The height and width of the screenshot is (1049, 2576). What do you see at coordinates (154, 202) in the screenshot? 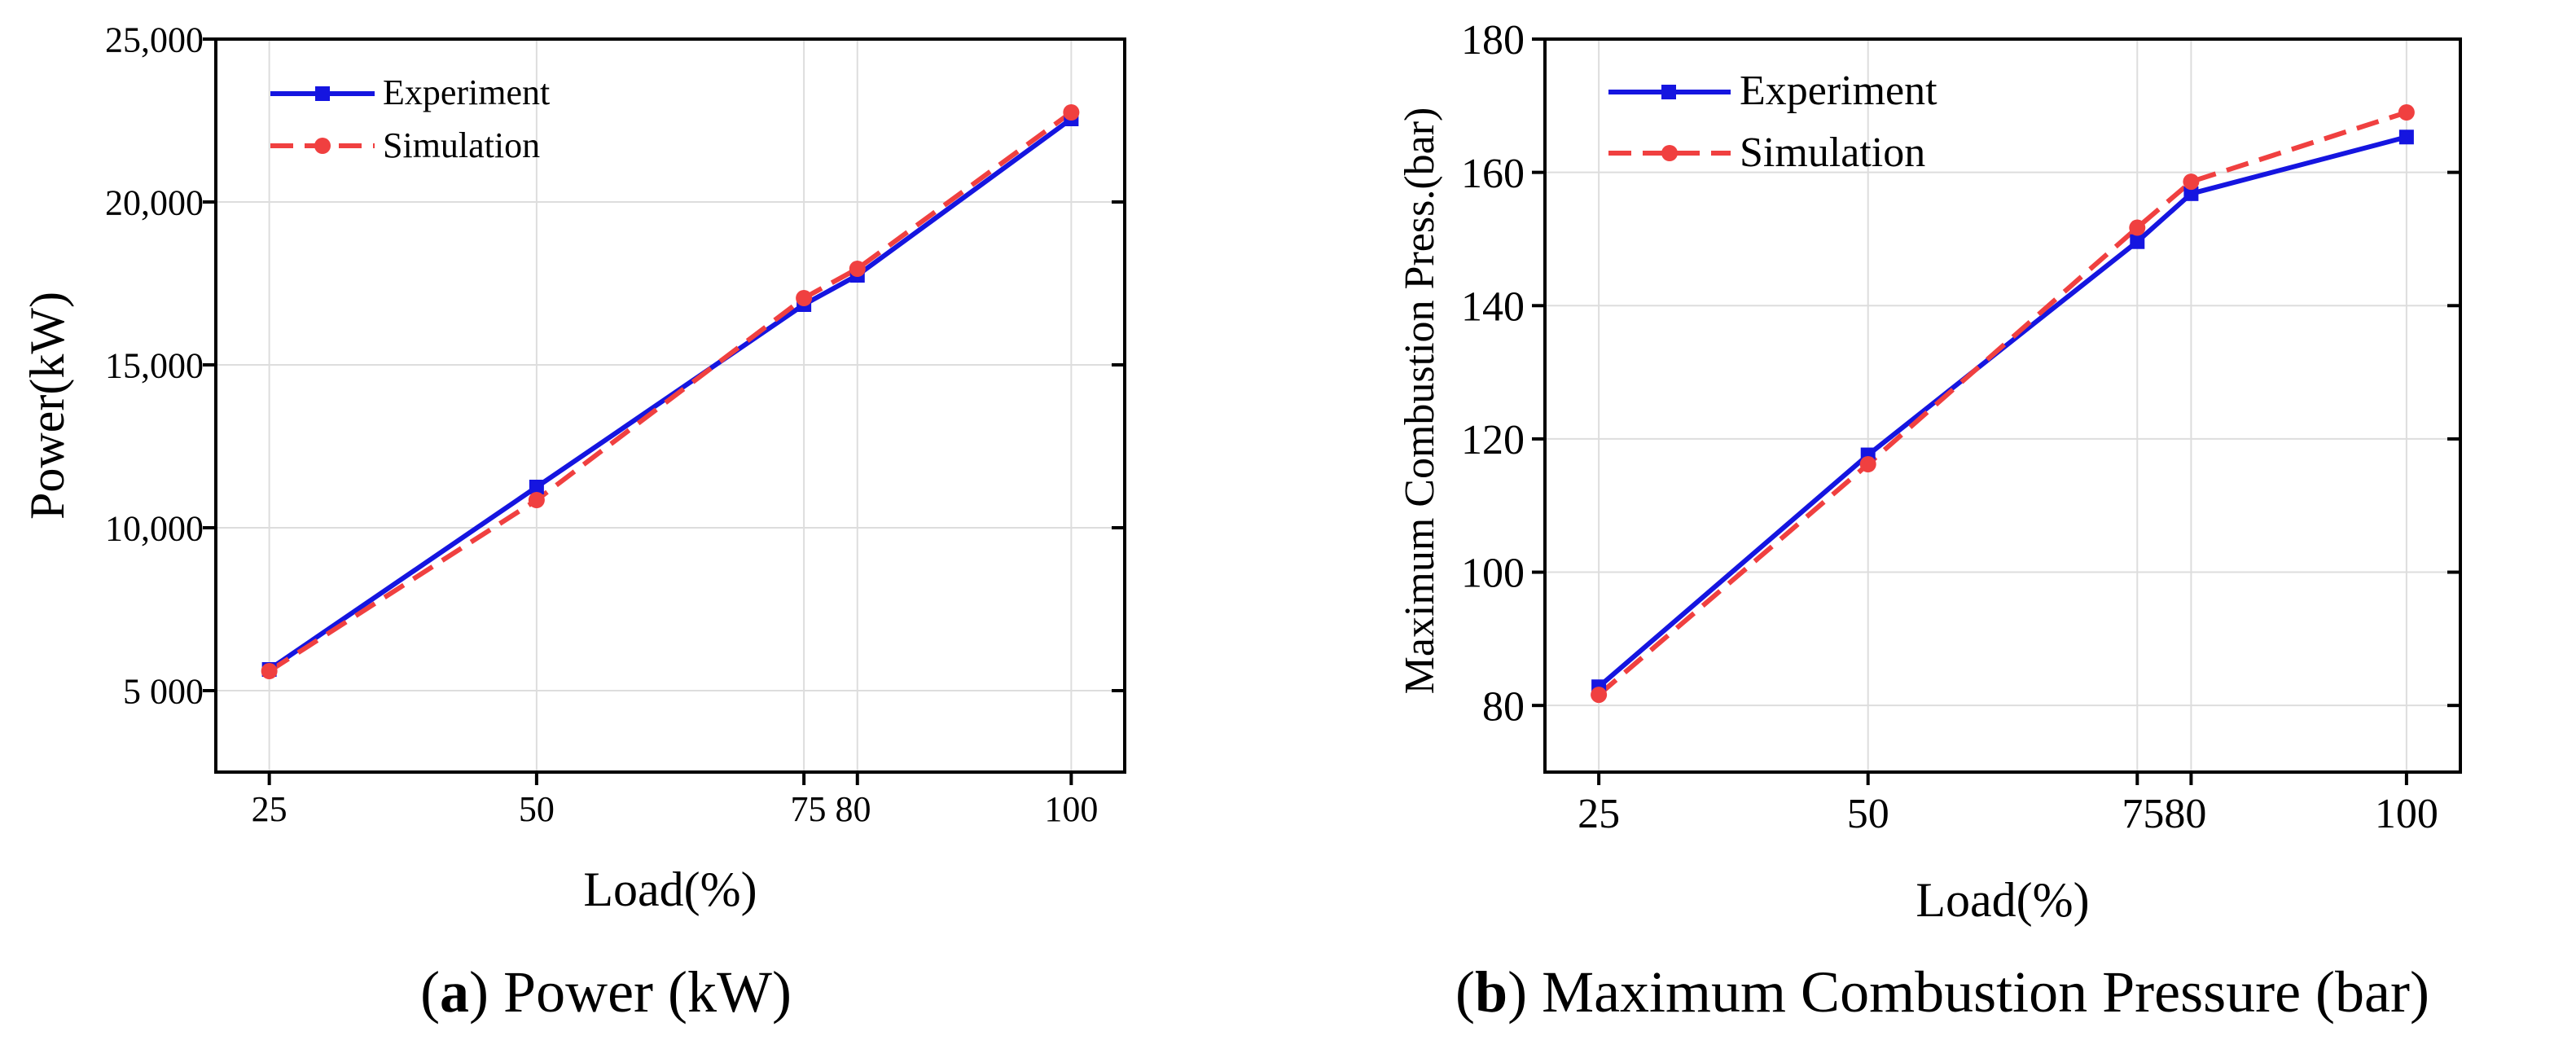
I see `y-tick-label: 20,000` at bounding box center [154, 202].